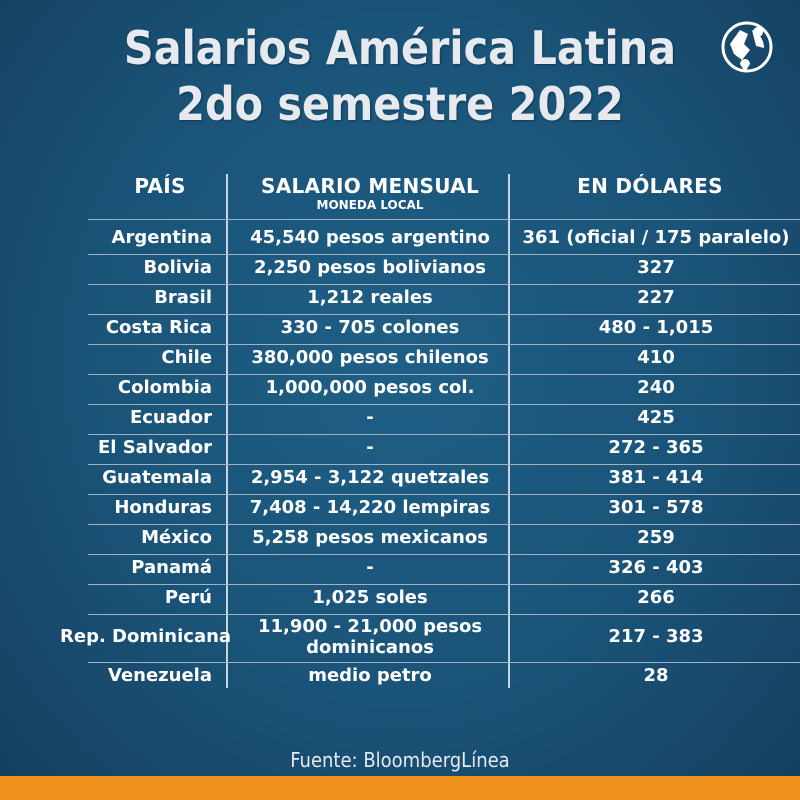  I want to click on row-country: Venezuela, so click(160, 675).